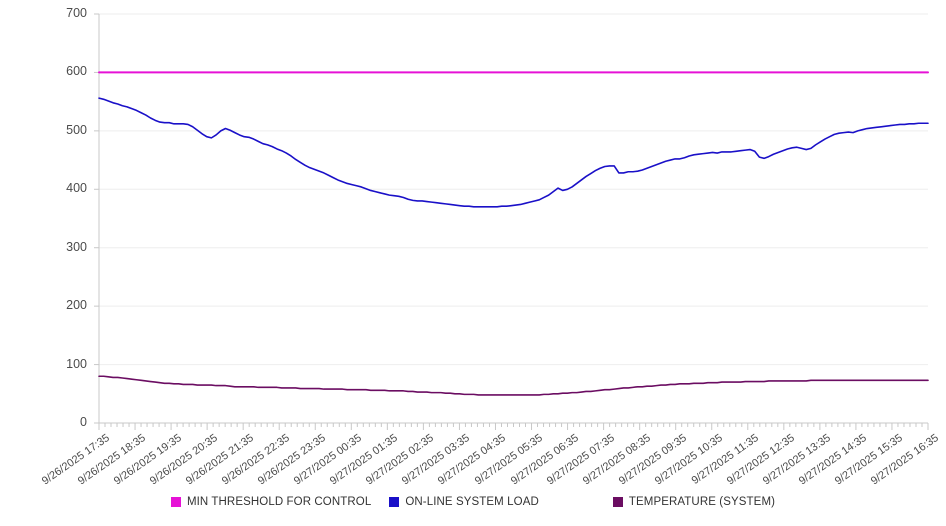 The image size is (946, 526). What do you see at coordinates (76, 363) in the screenshot?
I see `y-axis-tick-label: 100` at bounding box center [76, 363].